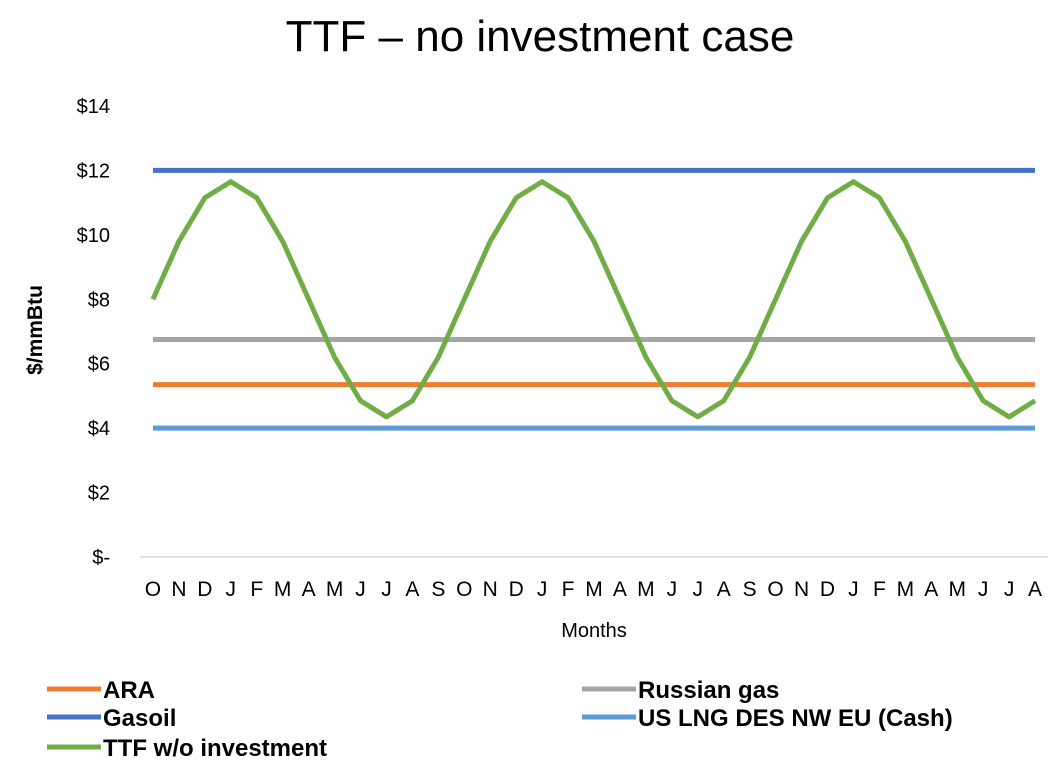 The height and width of the screenshot is (765, 1063). Describe the element at coordinates (795, 718) in the screenshot. I see `legend-label: US LNG DES NW EU (Cash)` at that location.